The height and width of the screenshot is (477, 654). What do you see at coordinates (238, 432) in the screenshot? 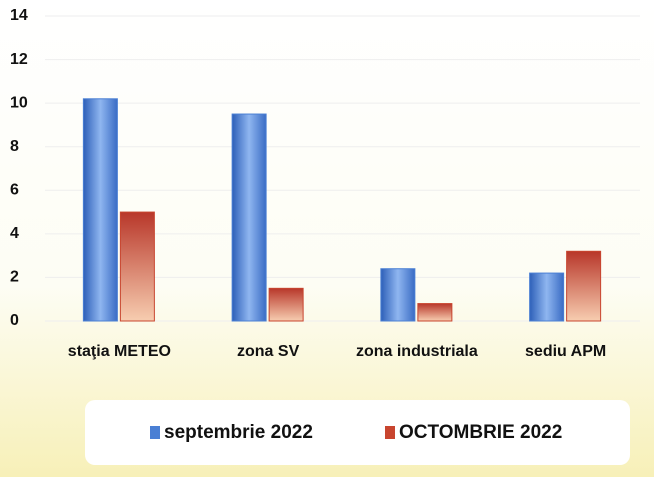
I see `legend-label: septembrie 2022` at bounding box center [238, 432].